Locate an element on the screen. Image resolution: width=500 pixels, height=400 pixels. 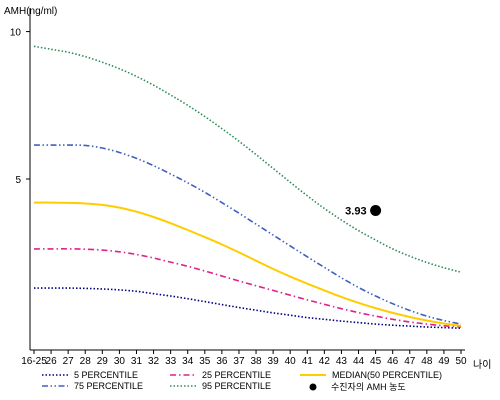
x-tick-label: 28 is located at coordinates (86, 361).